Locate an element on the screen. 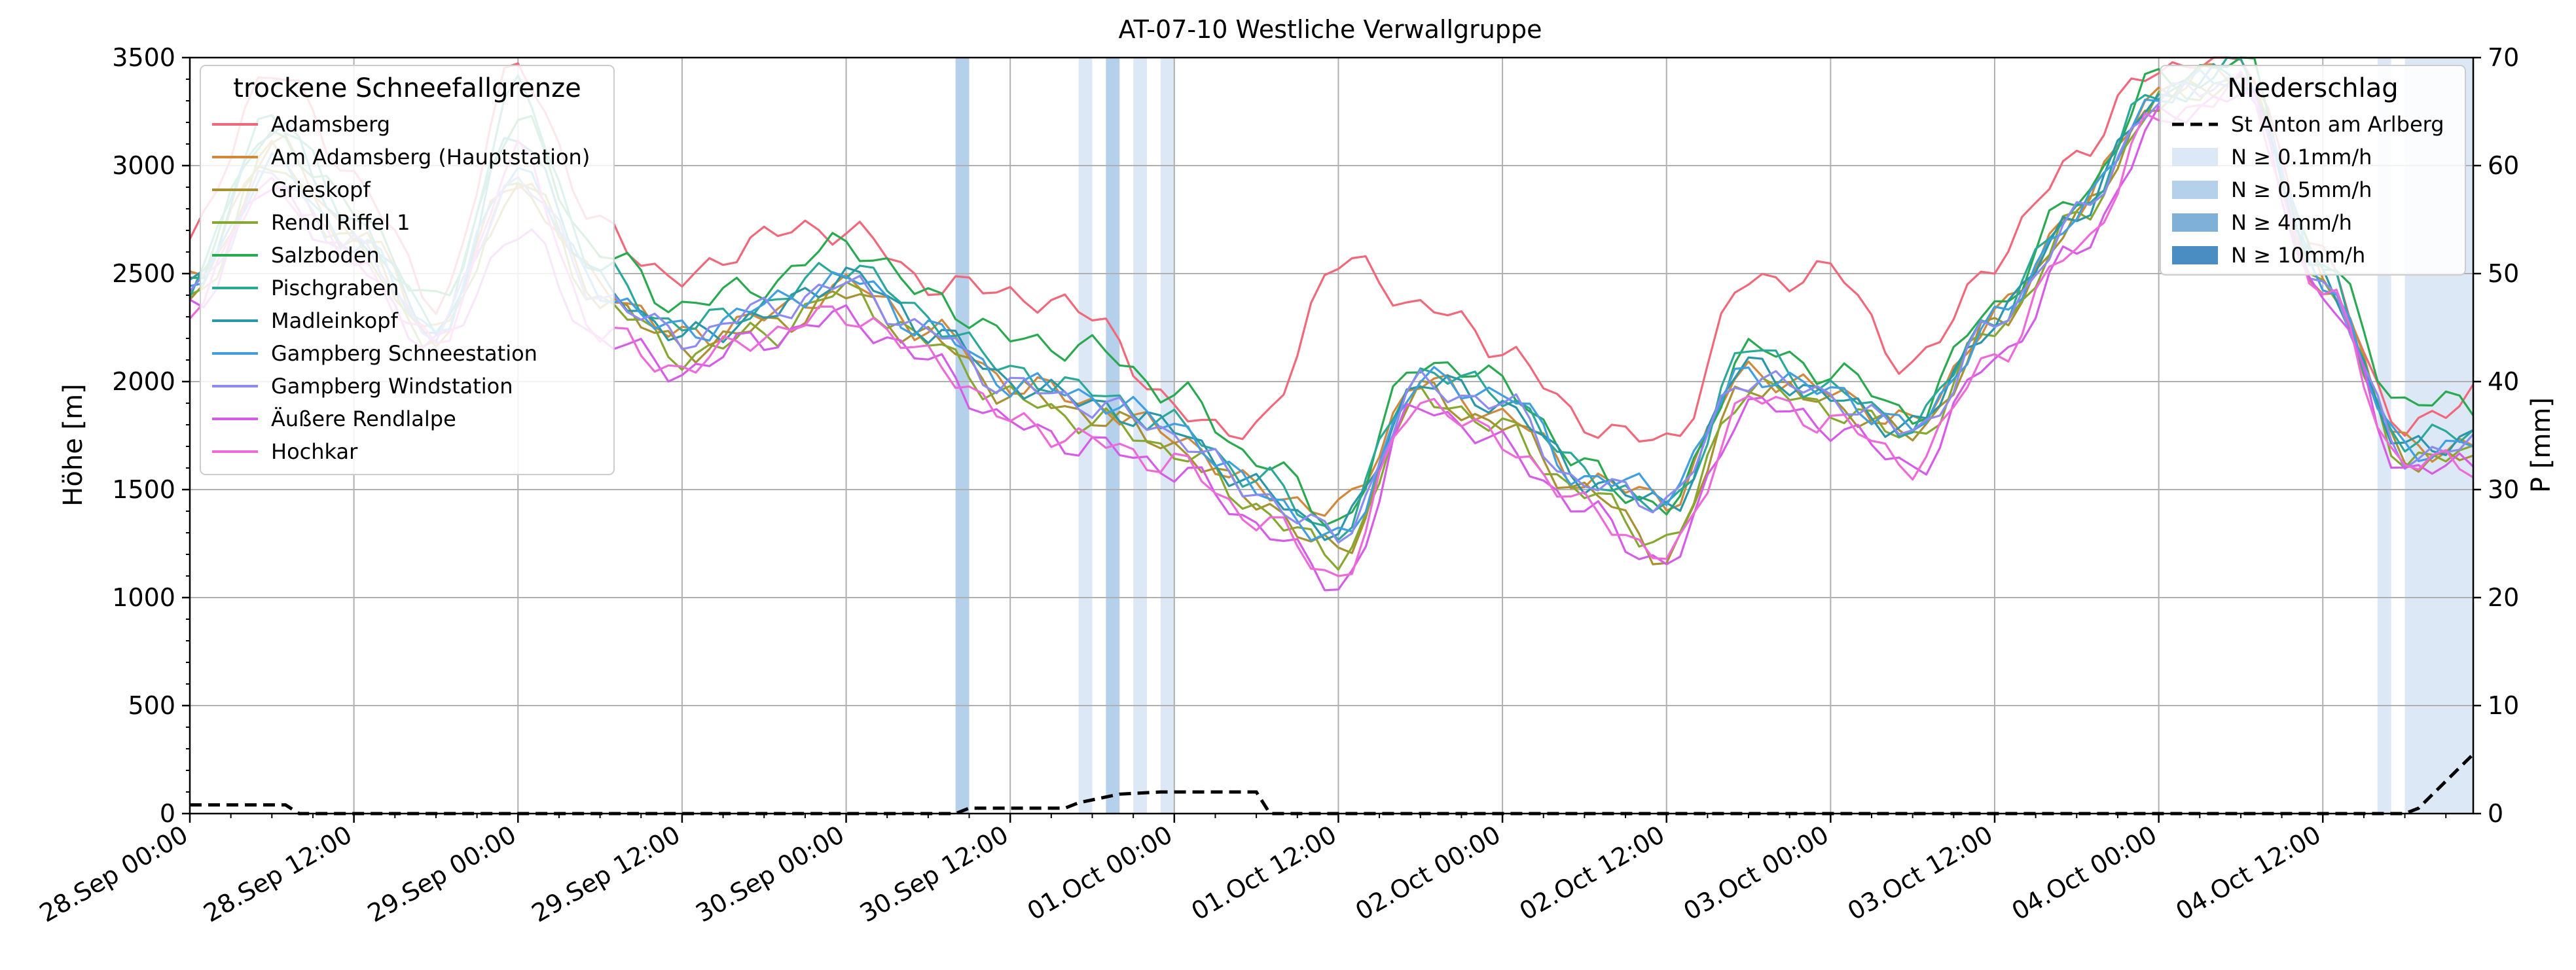 The width and height of the screenshot is (2576, 970). legend-precip-box is located at coordinates (2313, 170).